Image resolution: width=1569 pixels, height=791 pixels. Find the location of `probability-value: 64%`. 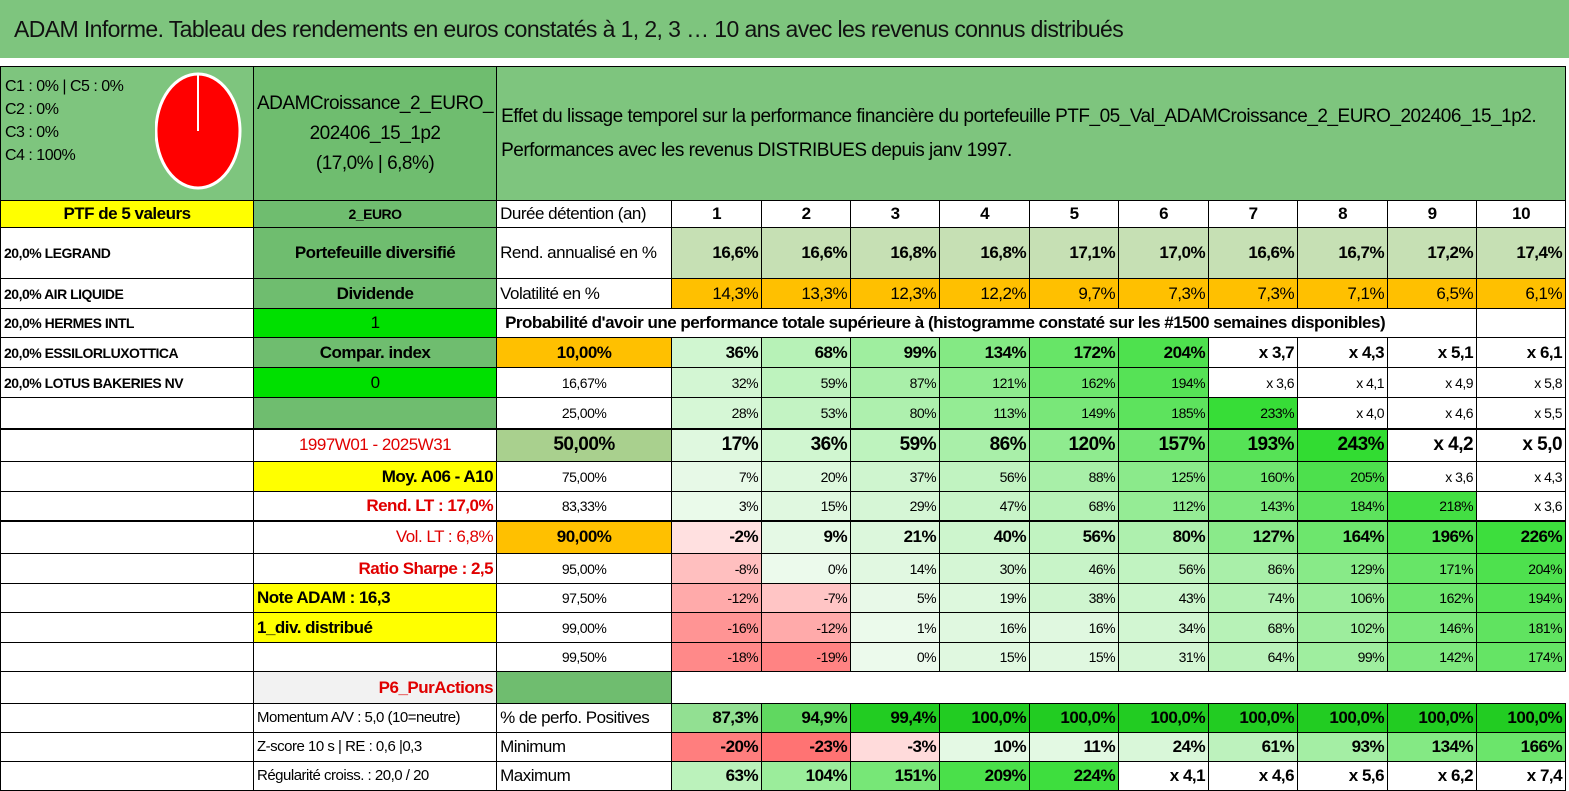

probability-value: 64% is located at coordinates (1253, 657).